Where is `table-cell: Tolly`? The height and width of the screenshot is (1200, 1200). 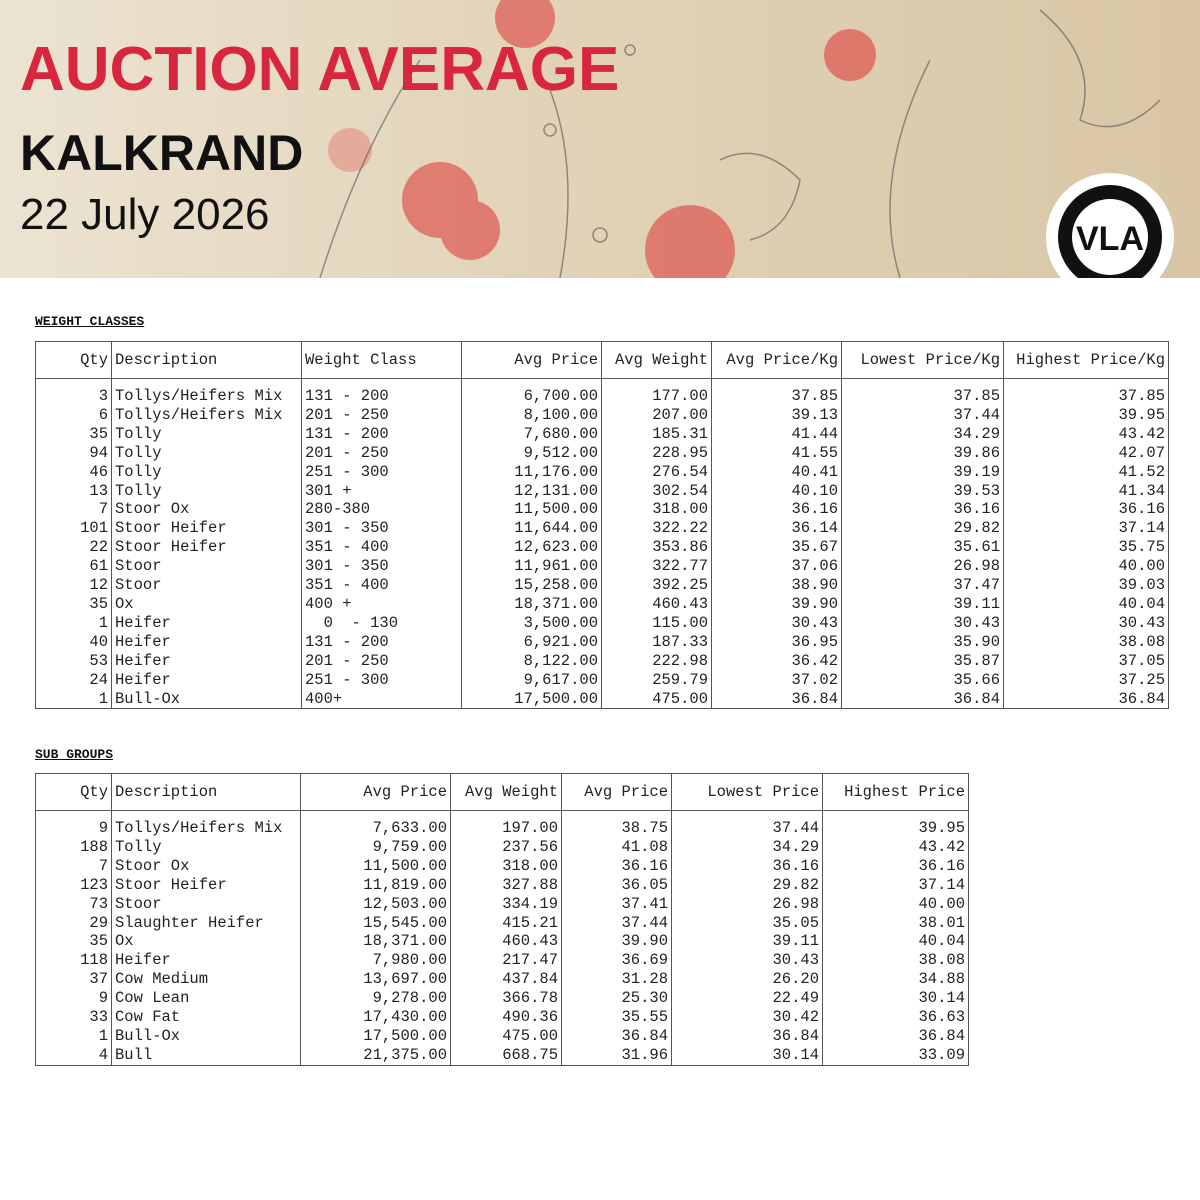 table-cell: Tolly is located at coordinates (206, 472).